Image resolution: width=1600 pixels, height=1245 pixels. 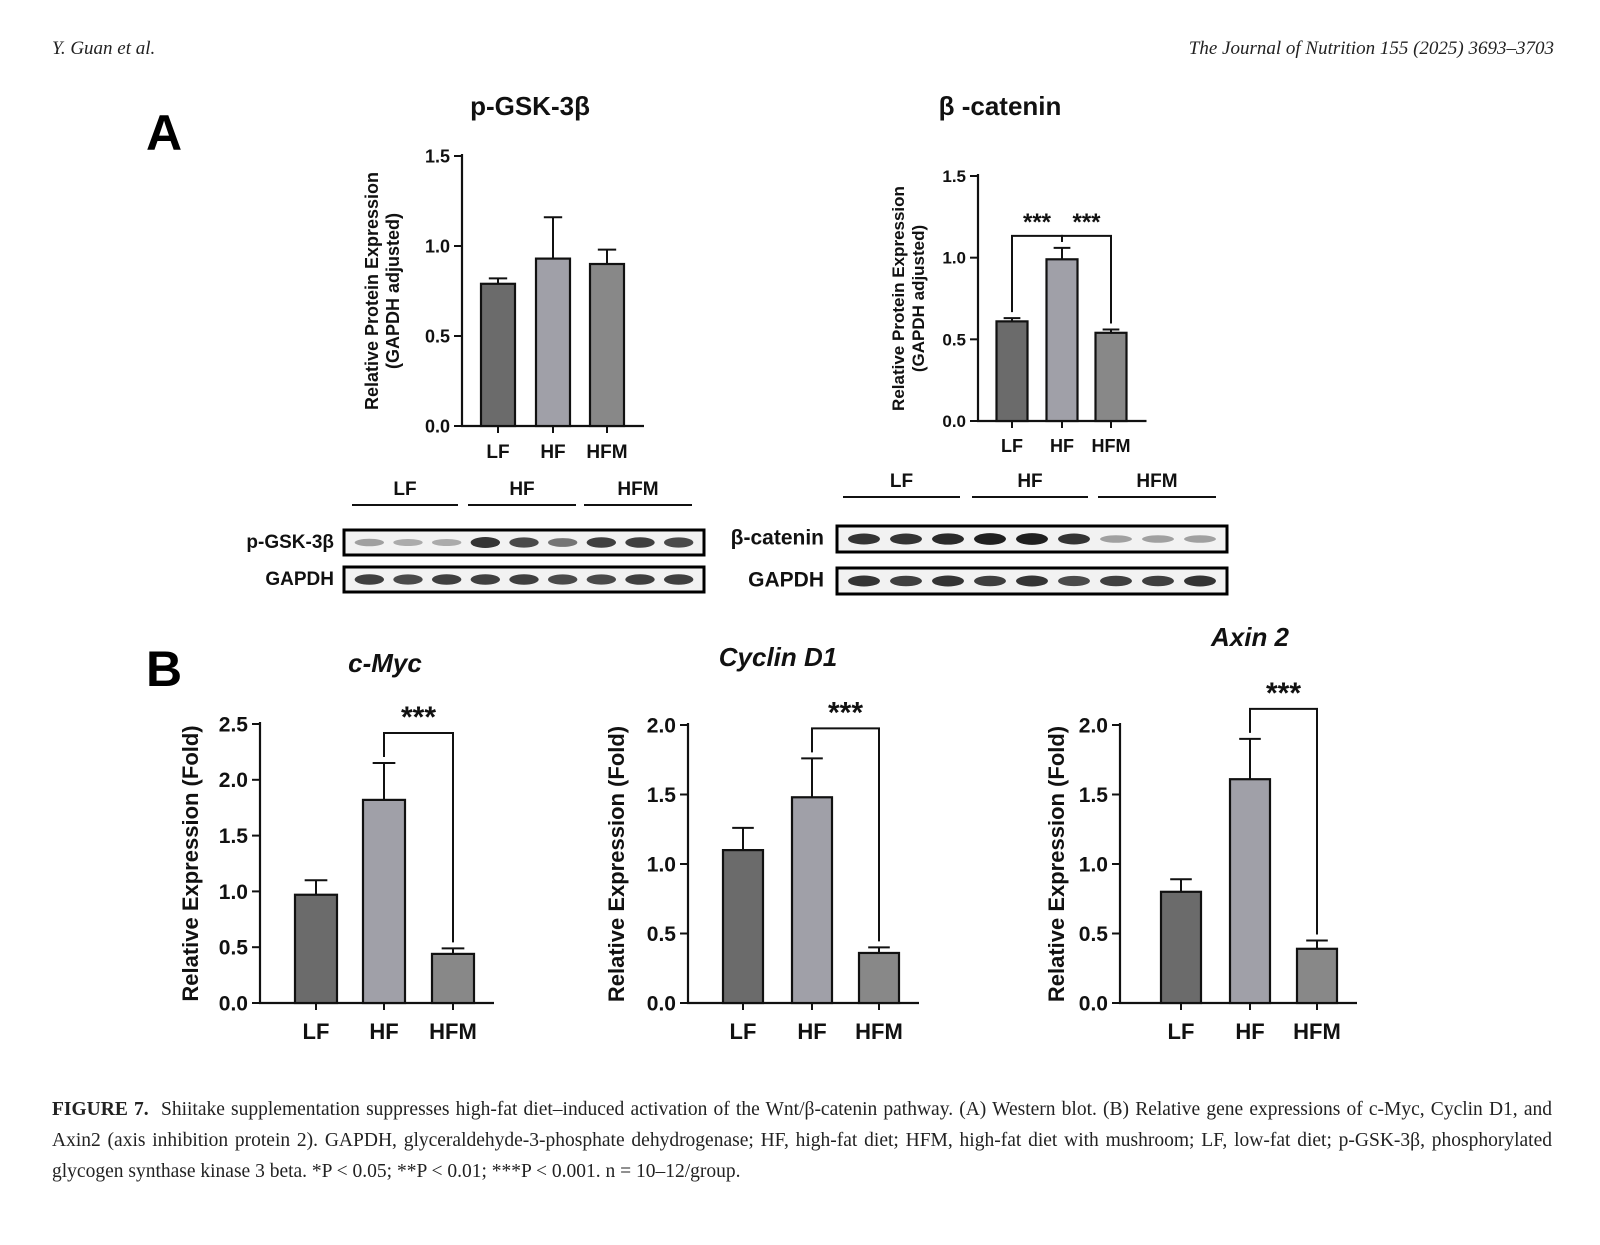 What do you see at coordinates (383, 1031) in the screenshot?
I see `chart-3-x-tick-label: HF` at bounding box center [383, 1031].